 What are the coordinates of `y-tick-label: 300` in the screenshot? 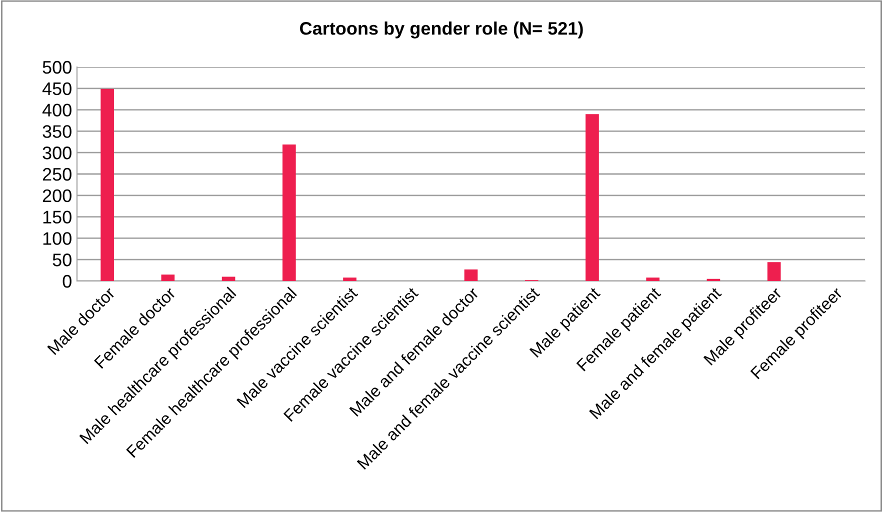 It's located at (57, 153).